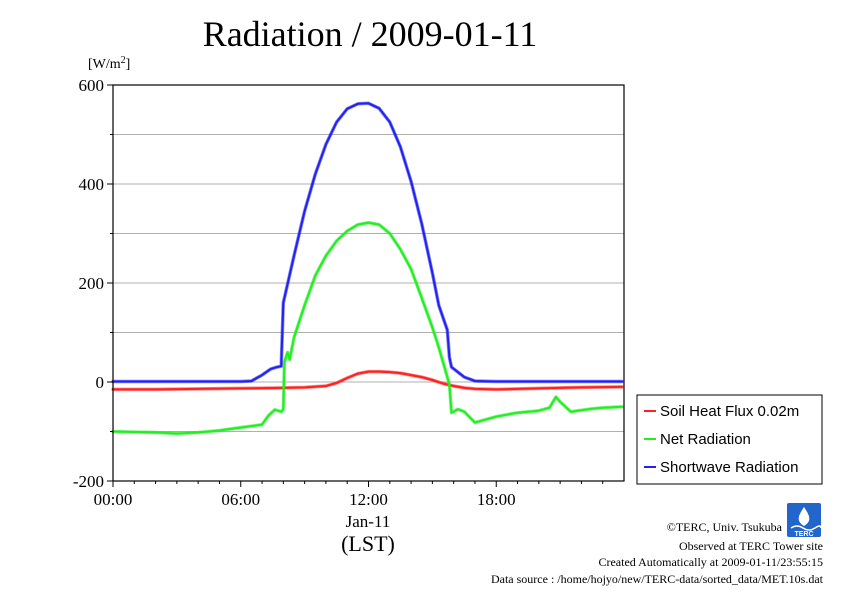 Image resolution: width=842 pixels, height=595 pixels. Describe the element at coordinates (804, 520) in the screenshot. I see `terc-logo: TERC` at that location.